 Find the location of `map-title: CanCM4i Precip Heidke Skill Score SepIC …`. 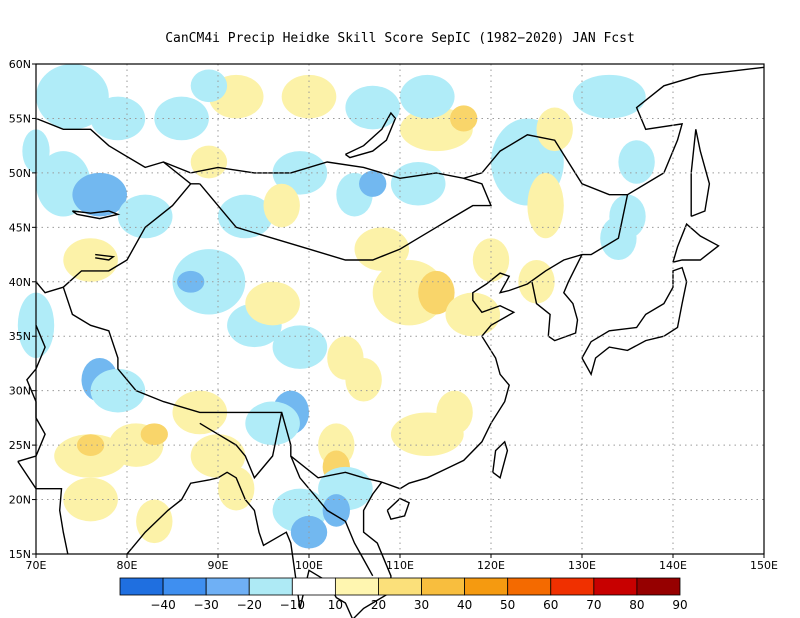

map-title: CanCM4i Precip Heidke Skill Score SepIC … is located at coordinates (400, 38).